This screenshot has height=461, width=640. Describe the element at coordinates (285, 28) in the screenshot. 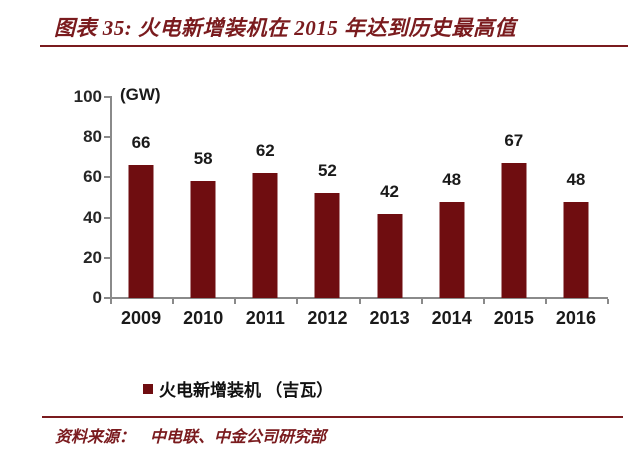

I see `chart-title: 图表 35: 火电新增装机在 2015 年达到历史最高值` at that location.